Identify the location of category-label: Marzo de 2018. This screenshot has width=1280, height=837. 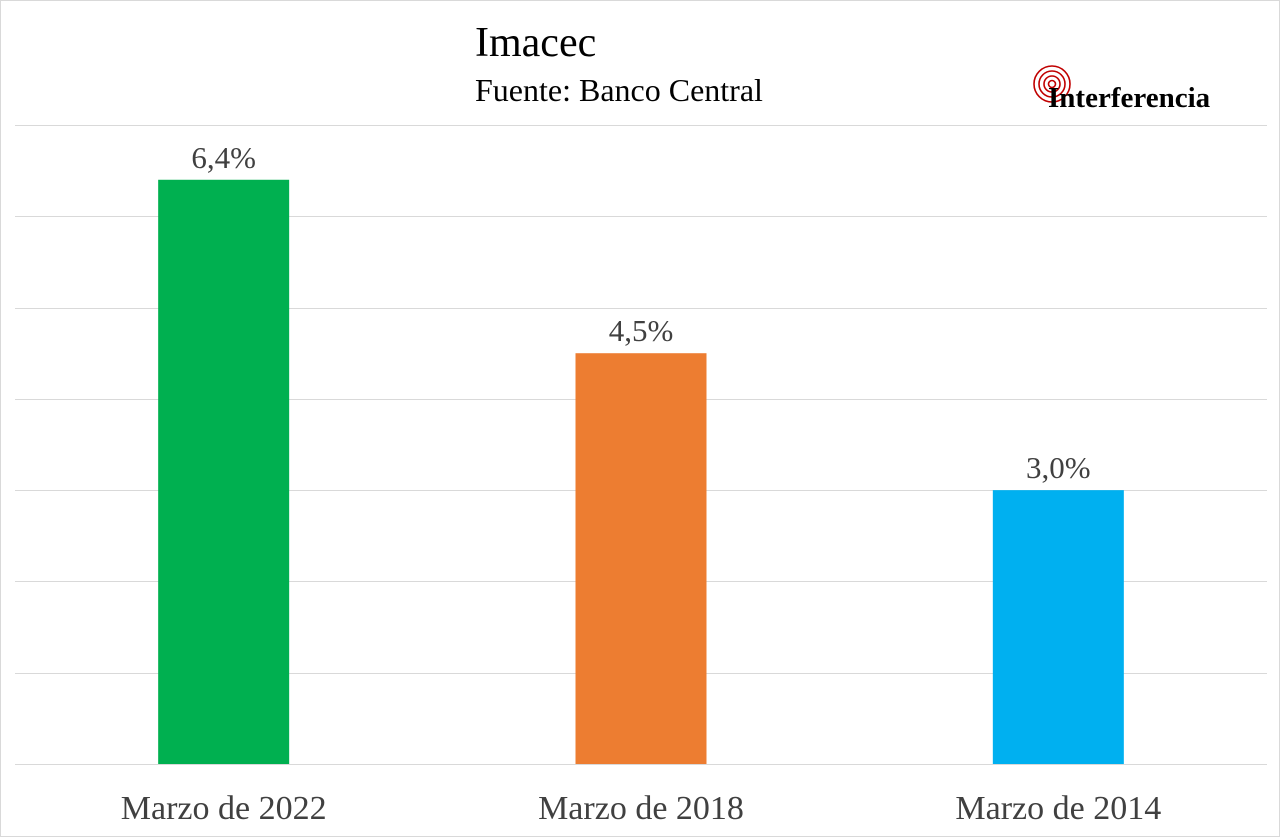
(641, 808).